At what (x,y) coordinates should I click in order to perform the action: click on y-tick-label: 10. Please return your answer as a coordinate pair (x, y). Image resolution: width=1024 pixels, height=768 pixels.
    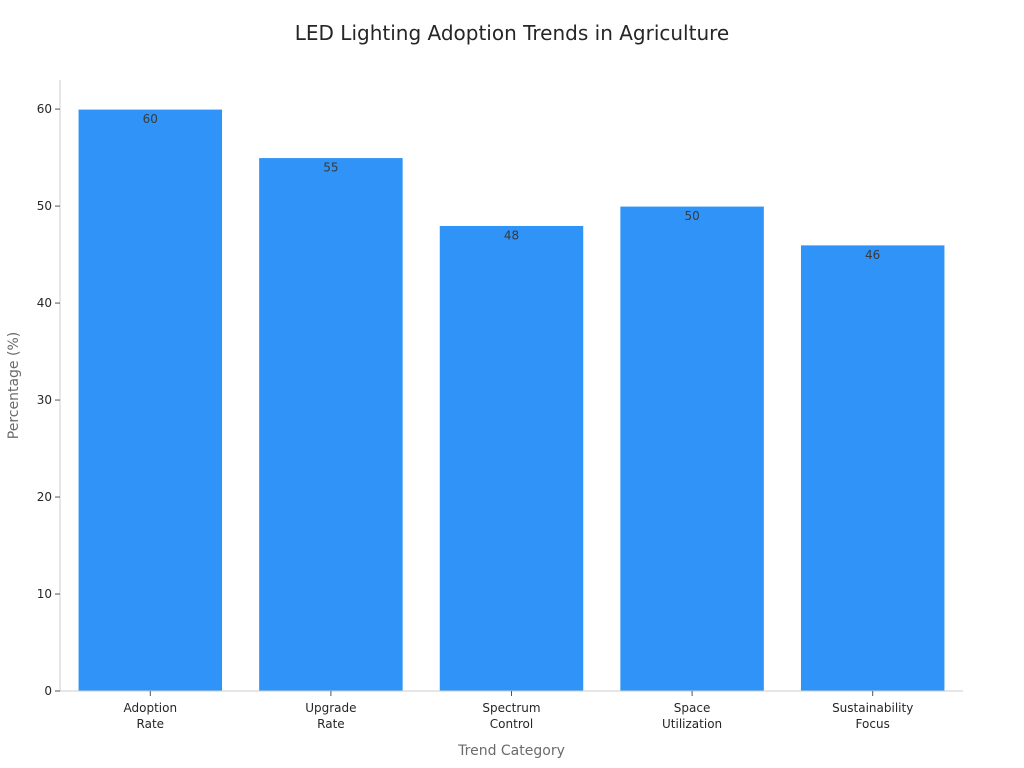
    Looking at the image, I should click on (44, 594).